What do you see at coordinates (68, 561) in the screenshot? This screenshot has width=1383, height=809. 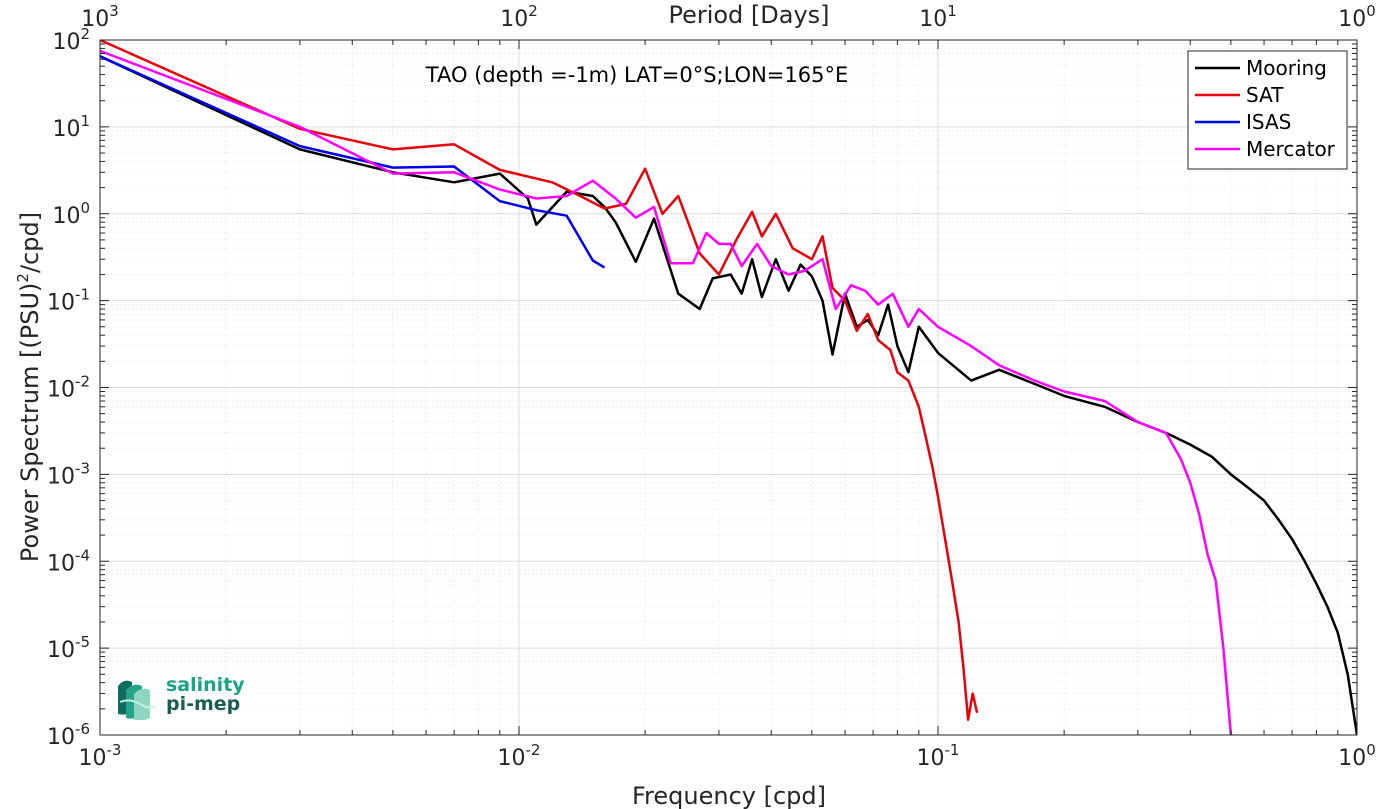 I see `y-tick-label: 10⁻⁴` at bounding box center [68, 561].